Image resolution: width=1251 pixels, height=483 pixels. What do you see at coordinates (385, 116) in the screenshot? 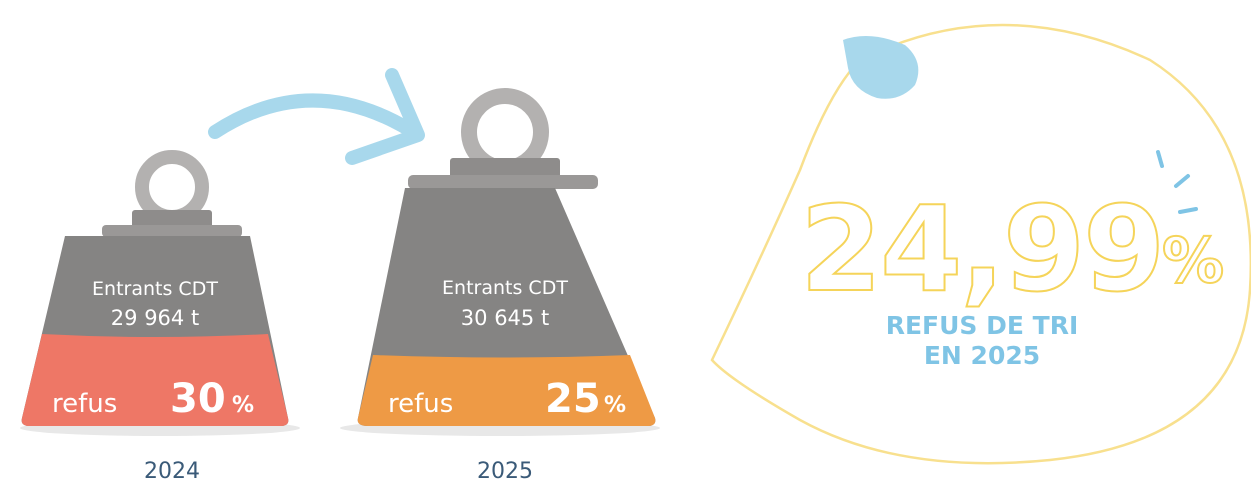
I see `arrow-head` at bounding box center [385, 116].